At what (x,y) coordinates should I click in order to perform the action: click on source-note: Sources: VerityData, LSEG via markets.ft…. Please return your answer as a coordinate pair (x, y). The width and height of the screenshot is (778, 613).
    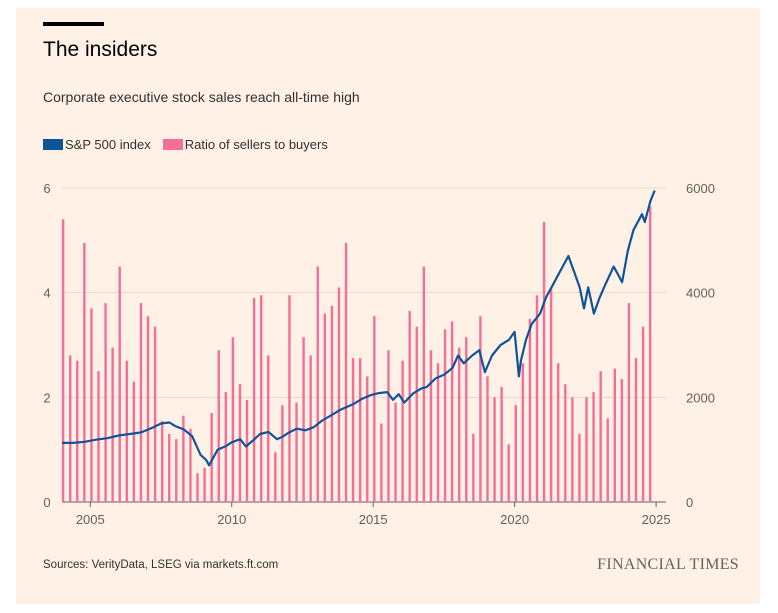
    Looking at the image, I should click on (161, 565).